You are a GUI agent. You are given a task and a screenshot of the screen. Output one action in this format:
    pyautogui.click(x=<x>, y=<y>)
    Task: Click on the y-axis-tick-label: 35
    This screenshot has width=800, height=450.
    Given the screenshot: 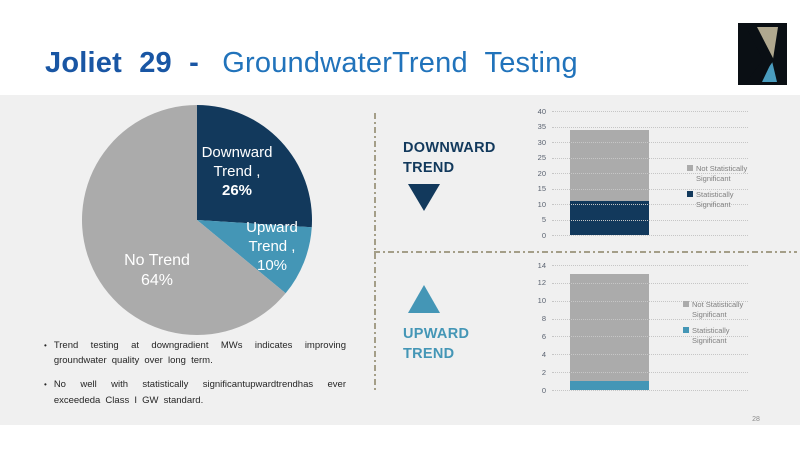 What is the action you would take?
    pyautogui.click(x=541, y=126)
    